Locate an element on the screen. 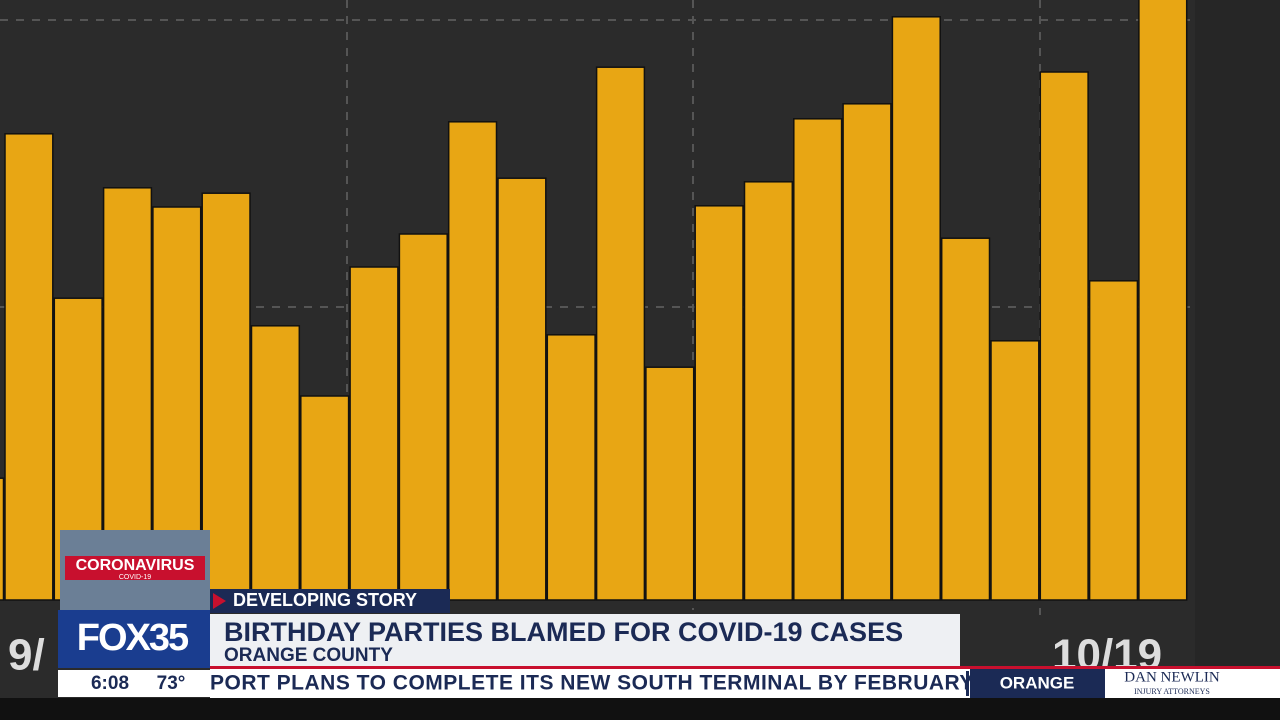 This screenshot has height=720, width=1280. red-rule is located at coordinates (745, 667).